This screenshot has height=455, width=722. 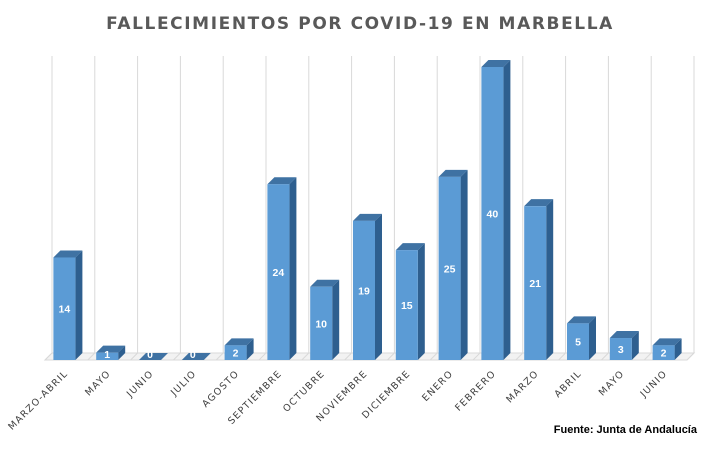 I want to click on data-label: 3, so click(x=621, y=350).